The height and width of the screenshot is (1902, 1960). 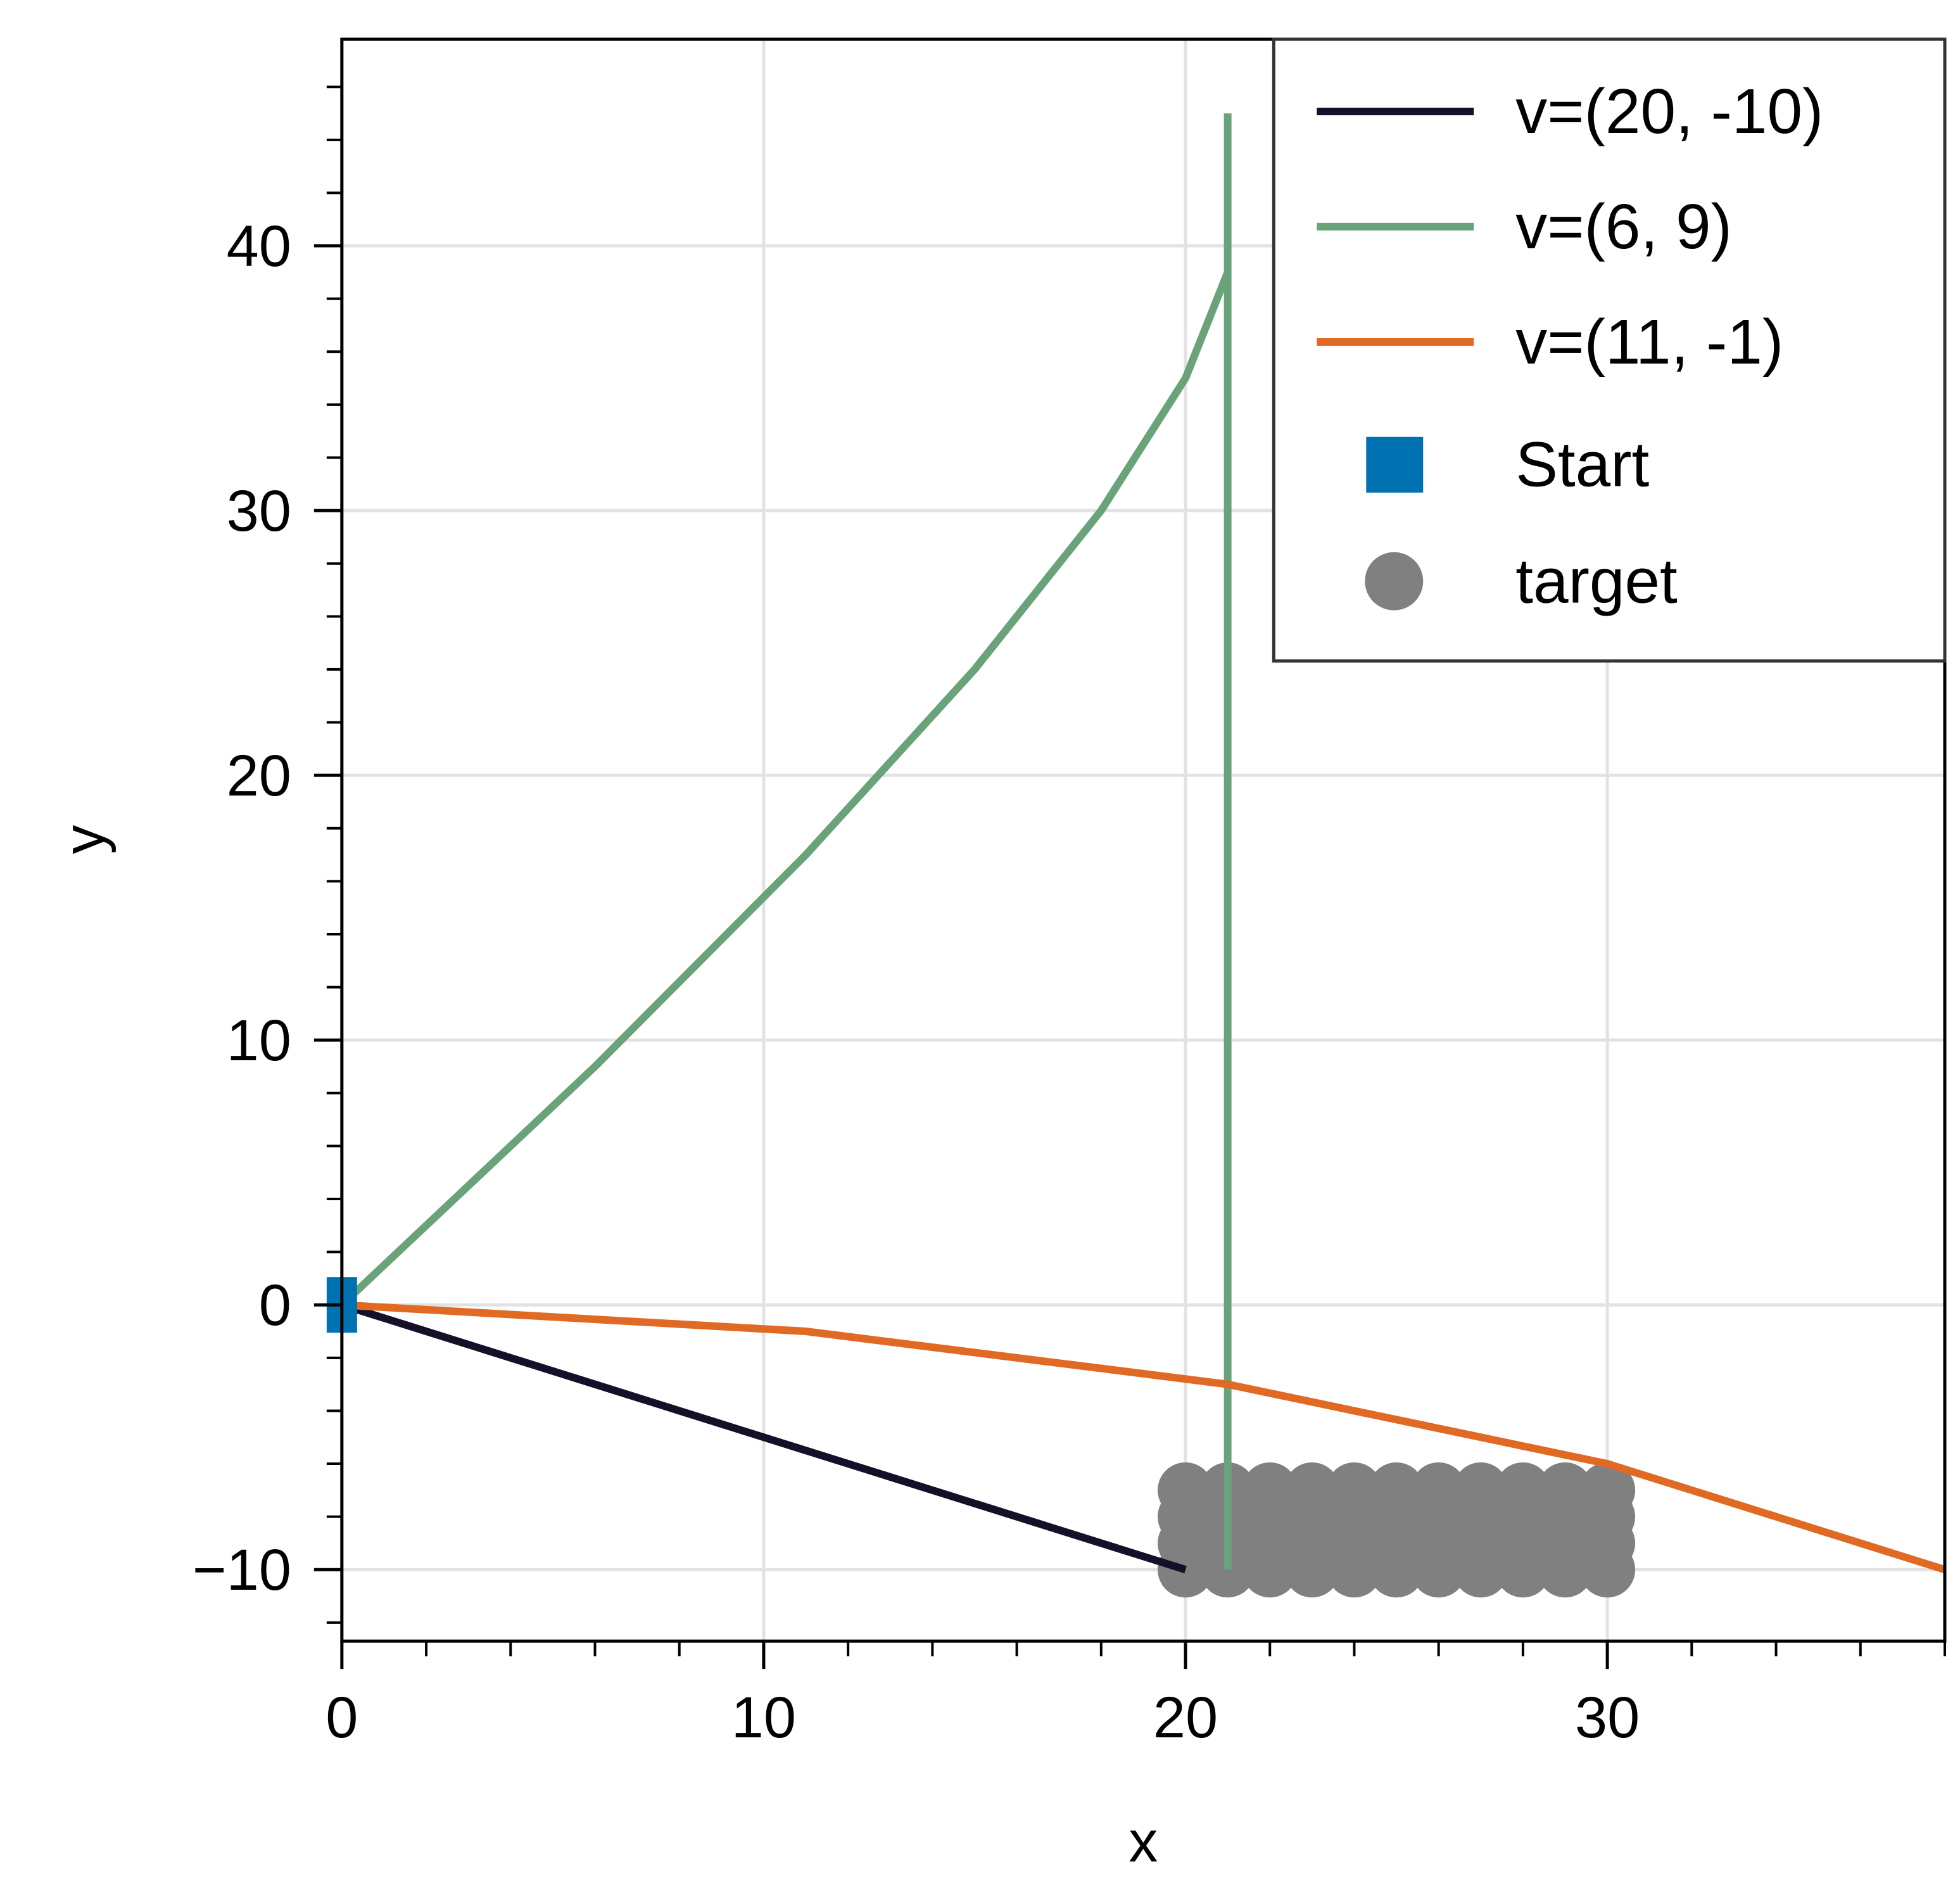 What do you see at coordinates (1395, 581) in the screenshot?
I see `legend-circle-swatch` at bounding box center [1395, 581].